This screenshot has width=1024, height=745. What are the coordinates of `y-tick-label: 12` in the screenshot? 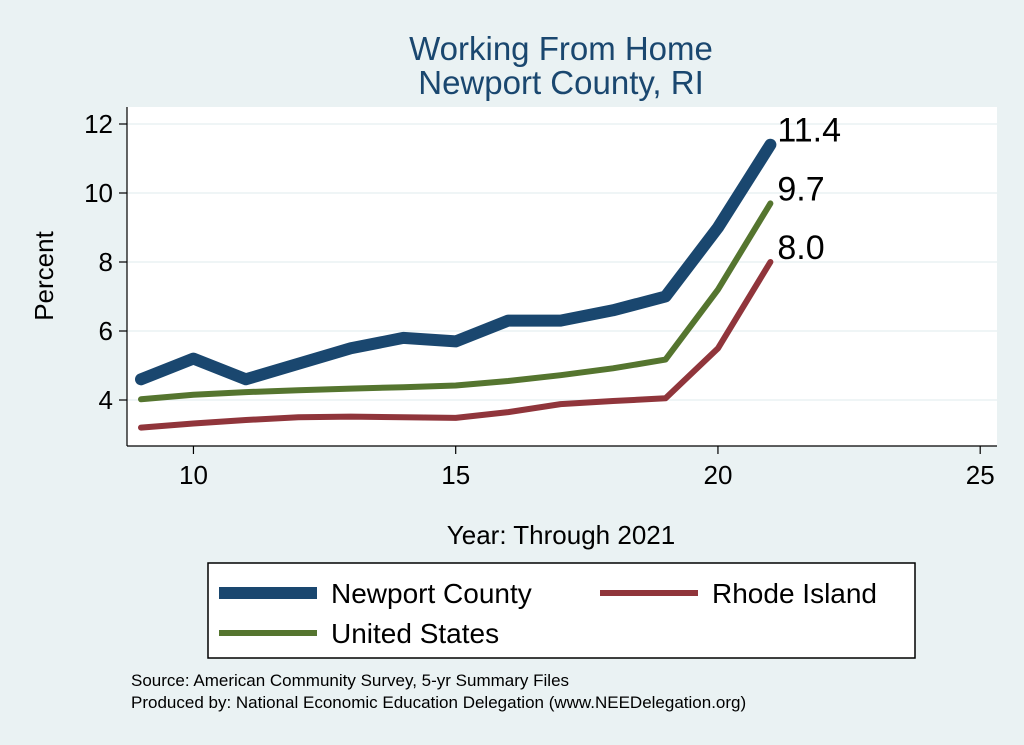 It's located at (98, 124).